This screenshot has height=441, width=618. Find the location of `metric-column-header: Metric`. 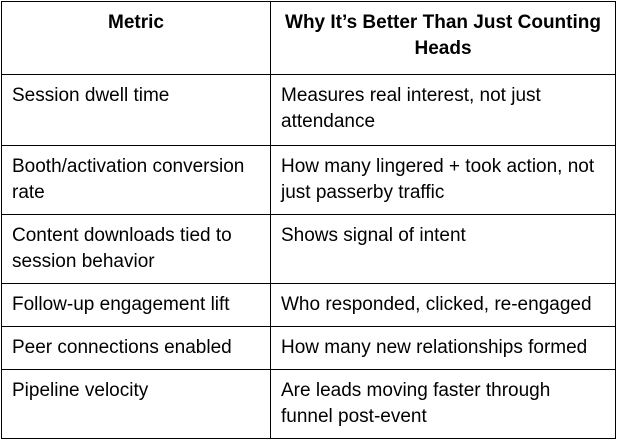

metric-column-header: Metric is located at coordinates (136, 38).